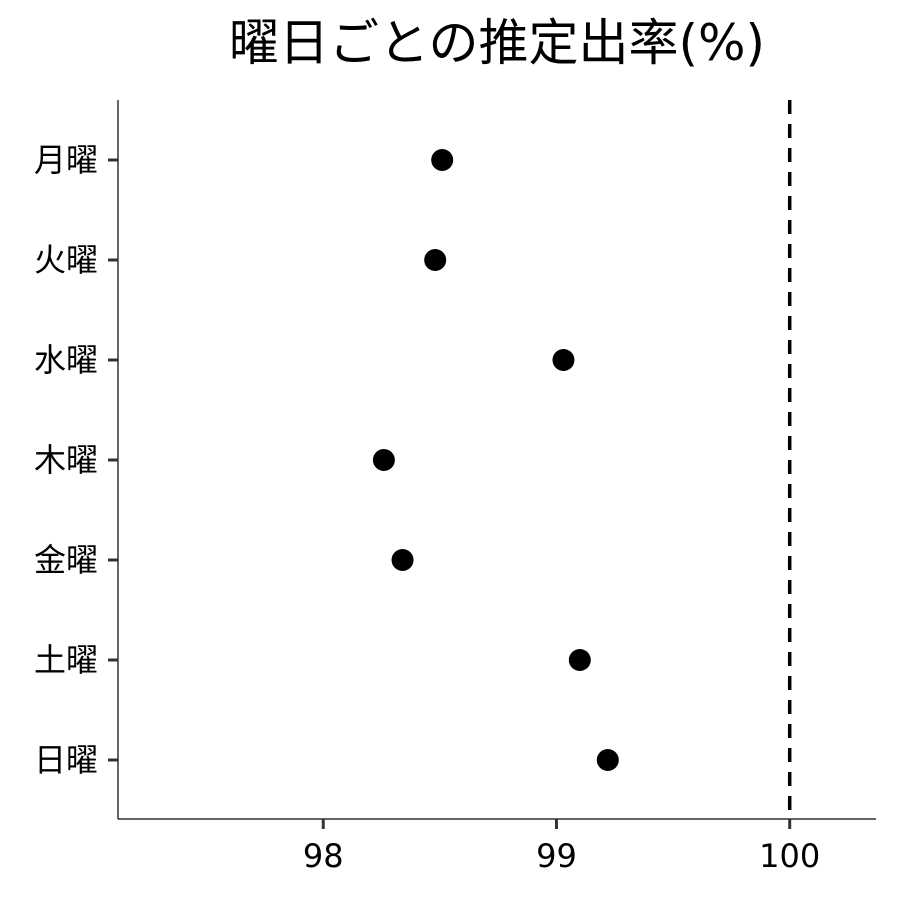 This screenshot has width=900, height=900. Describe the element at coordinates (497, 43) in the screenshot. I see `chart-title: 曜日ごとの推定出率(%)` at that location.